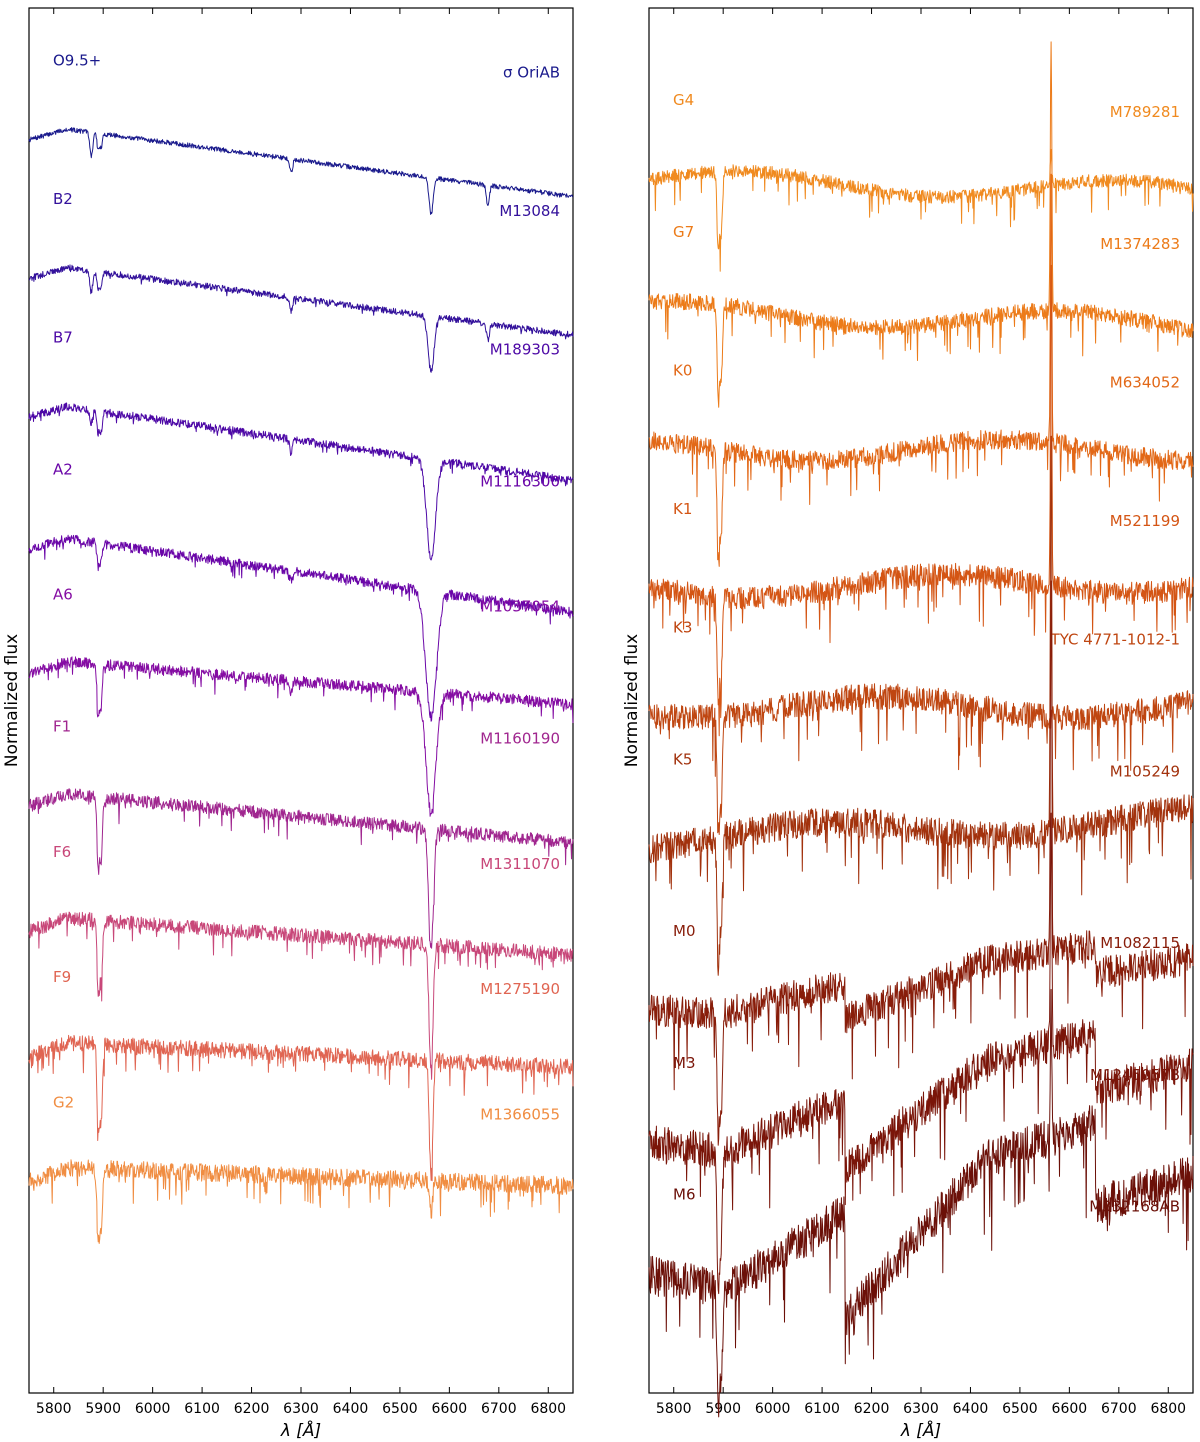 This screenshot has height=1442, width=1200. I want to click on spectral-type-label: F6, so click(62, 852).